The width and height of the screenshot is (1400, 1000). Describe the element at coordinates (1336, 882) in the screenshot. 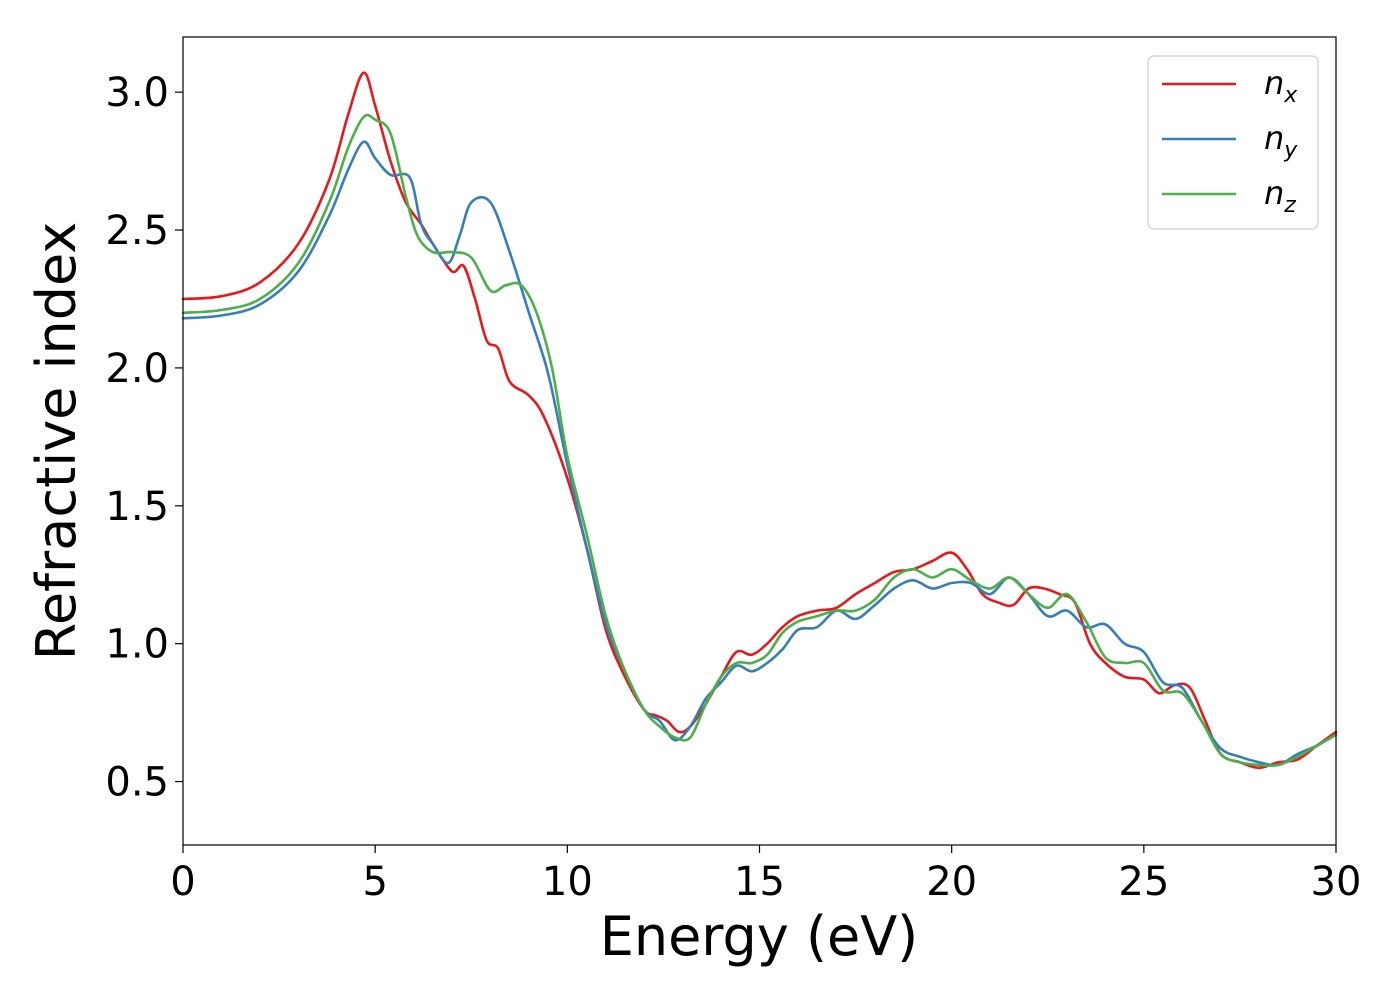

I see `x-tick-label: 30` at that location.